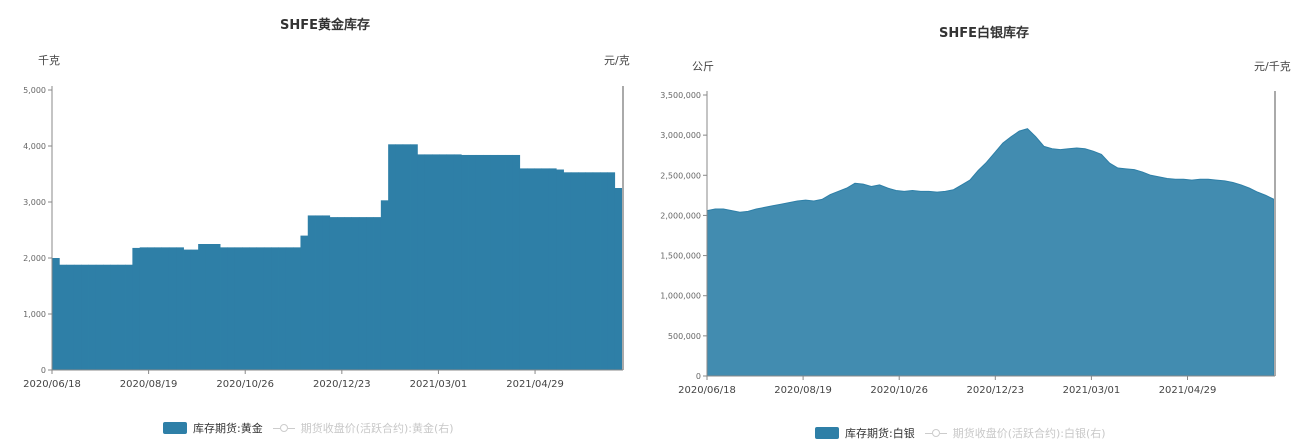 The width and height of the screenshot is (1313, 441). I want to click on x-tick-label: 2021/03/01, so click(439, 384).